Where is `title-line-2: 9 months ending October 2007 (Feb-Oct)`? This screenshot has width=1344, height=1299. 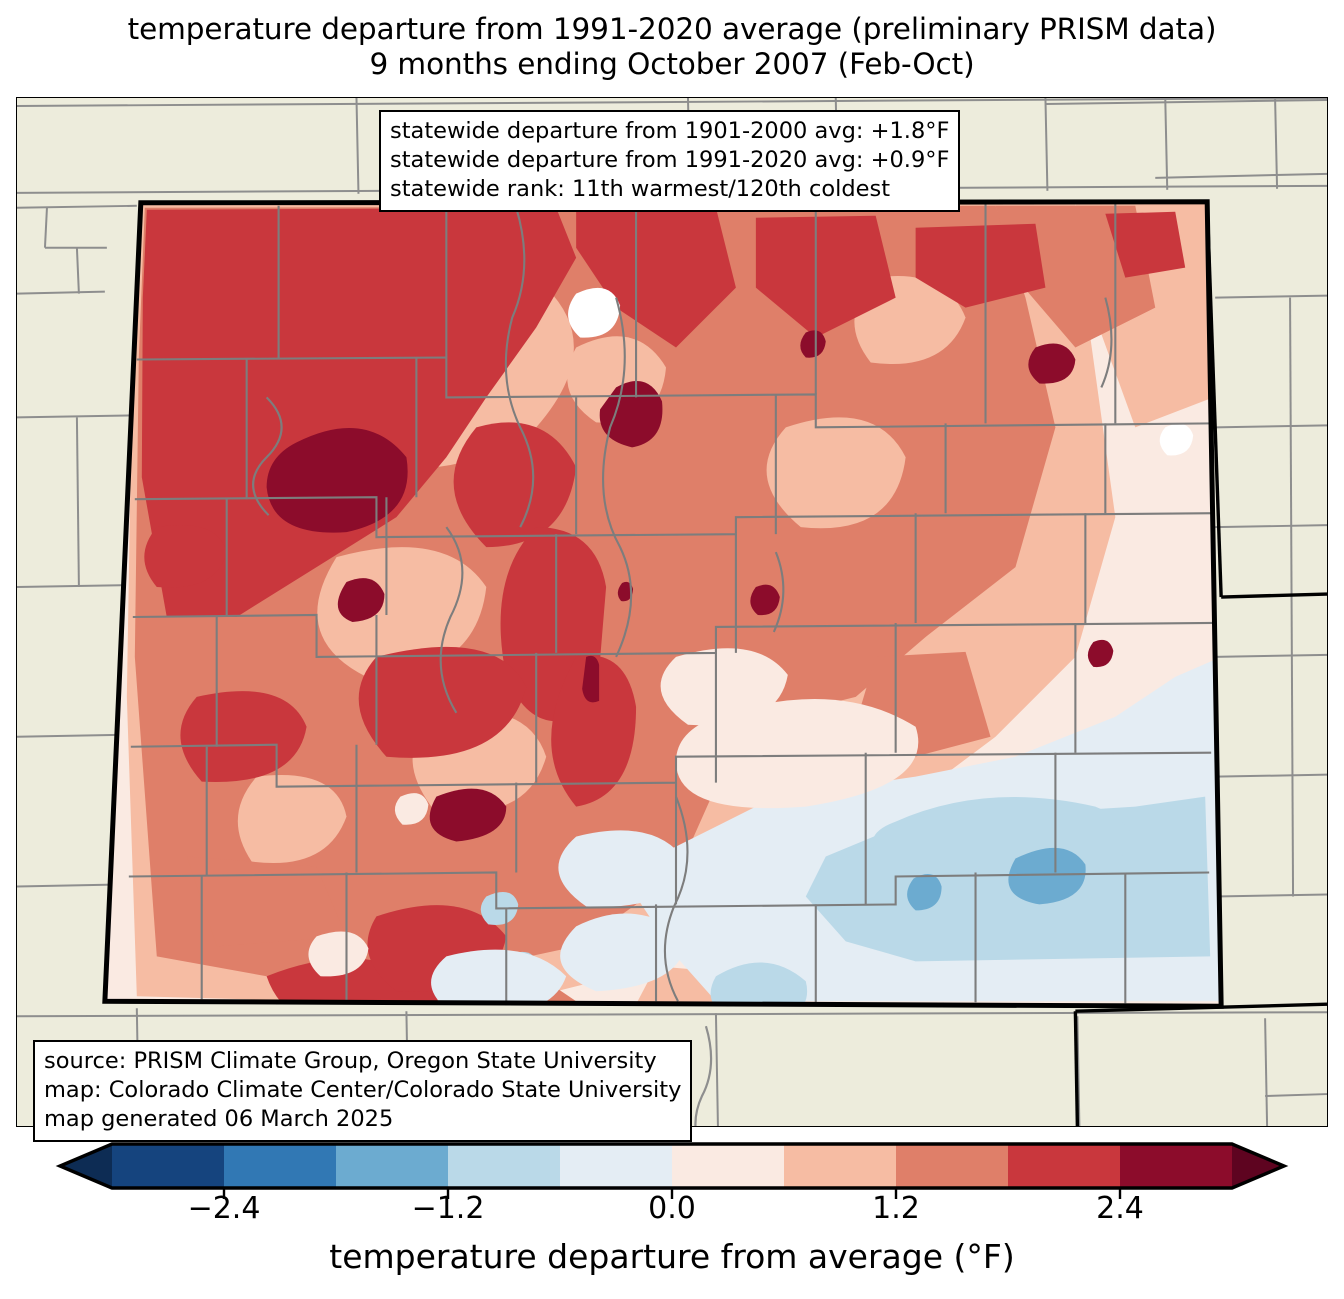 title-line-2: 9 months ending October 2007 (Feb-Oct) is located at coordinates (672, 63).